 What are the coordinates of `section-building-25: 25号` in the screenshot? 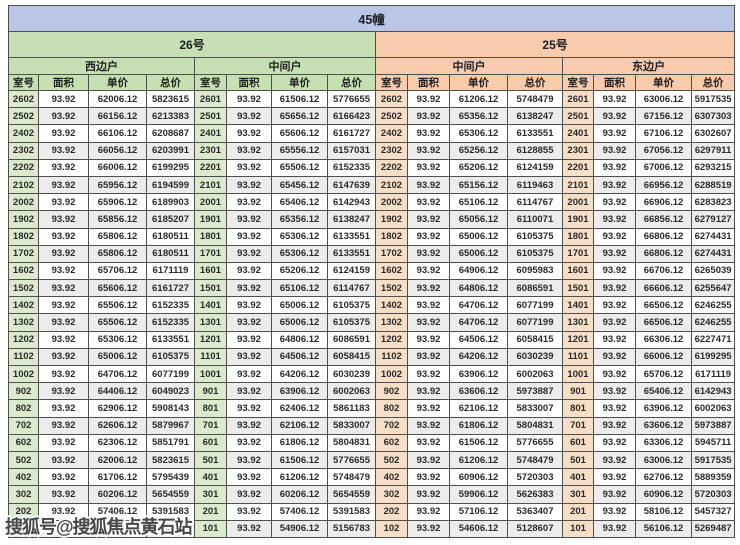 It's located at (555, 44).